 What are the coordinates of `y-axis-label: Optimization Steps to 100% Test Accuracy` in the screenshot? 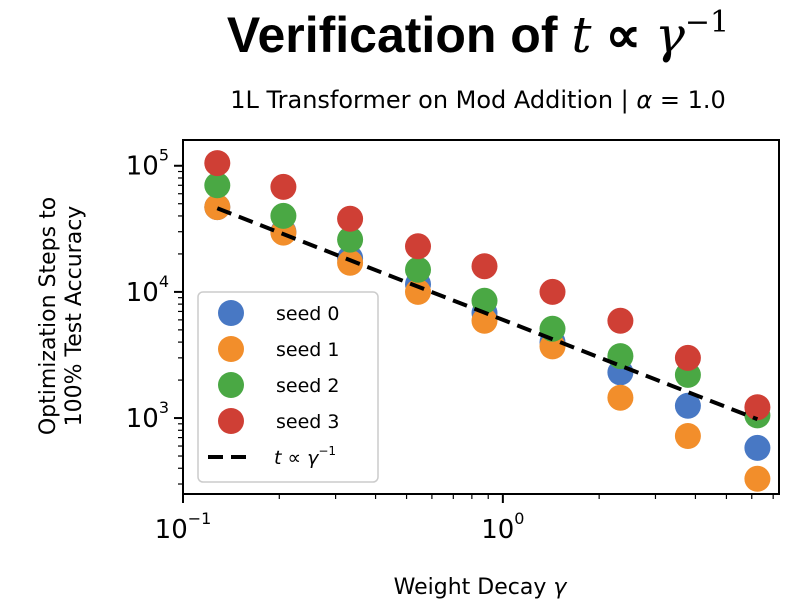 It's located at (61, 316).